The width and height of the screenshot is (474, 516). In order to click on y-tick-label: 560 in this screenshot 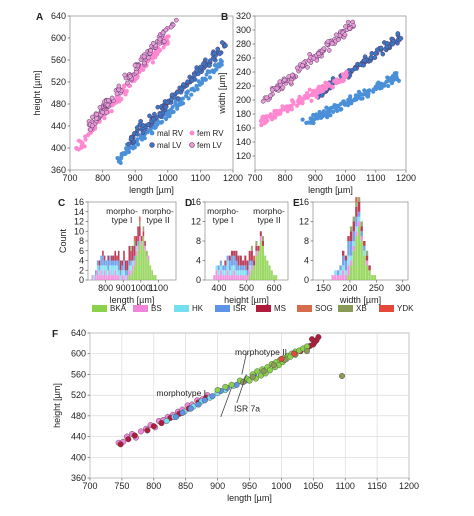, I will do `click(78, 374)`.